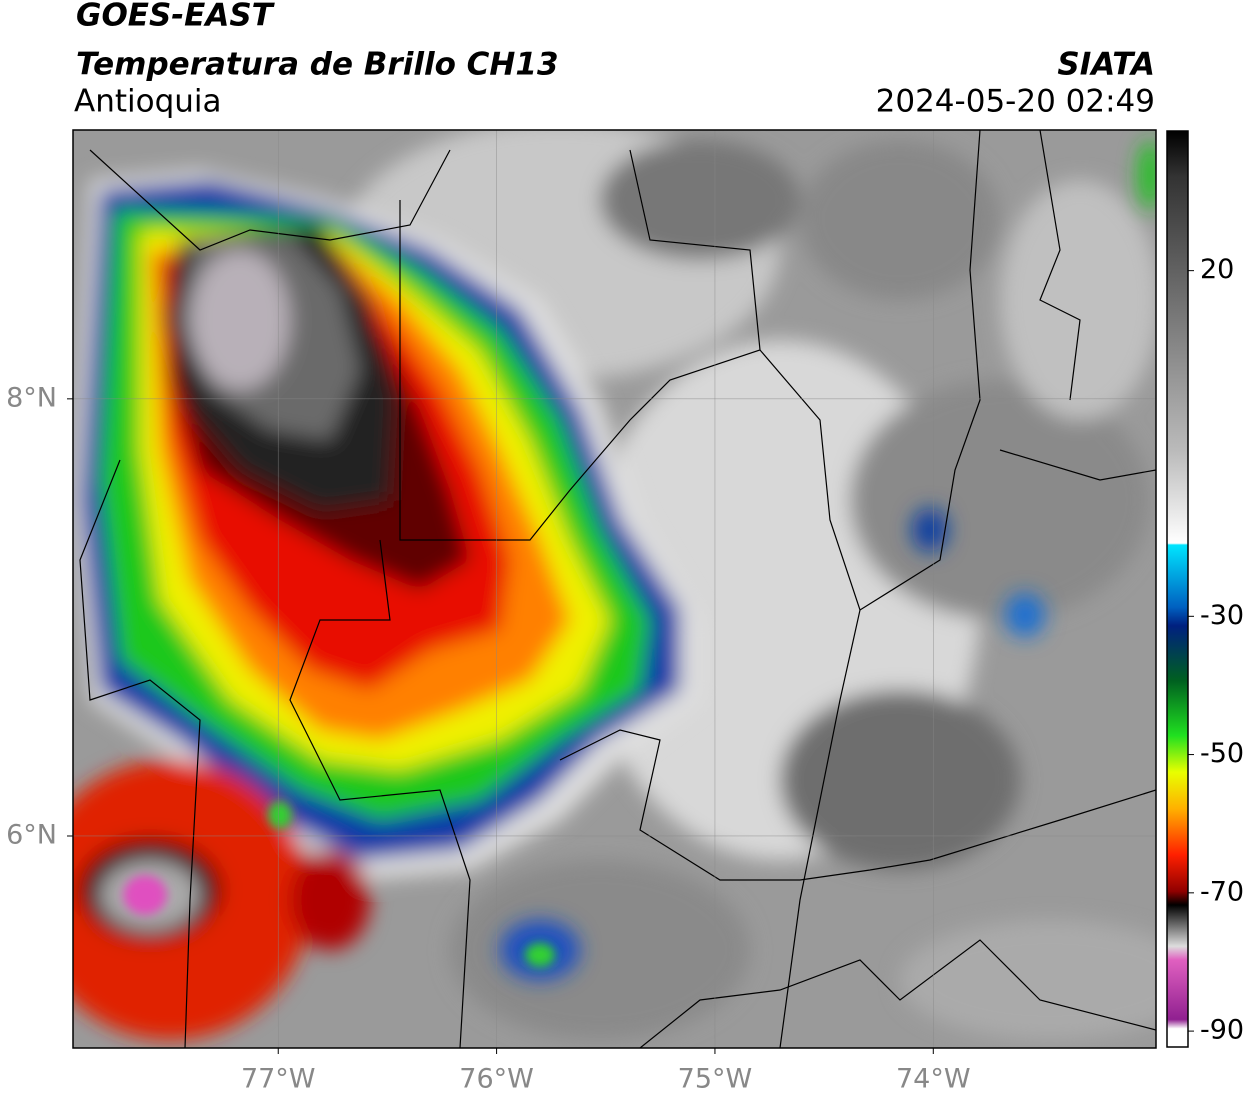 This screenshot has width=1252, height=1103. Describe the element at coordinates (176, 17) in the screenshot. I see `title: GOES-EAST` at that location.